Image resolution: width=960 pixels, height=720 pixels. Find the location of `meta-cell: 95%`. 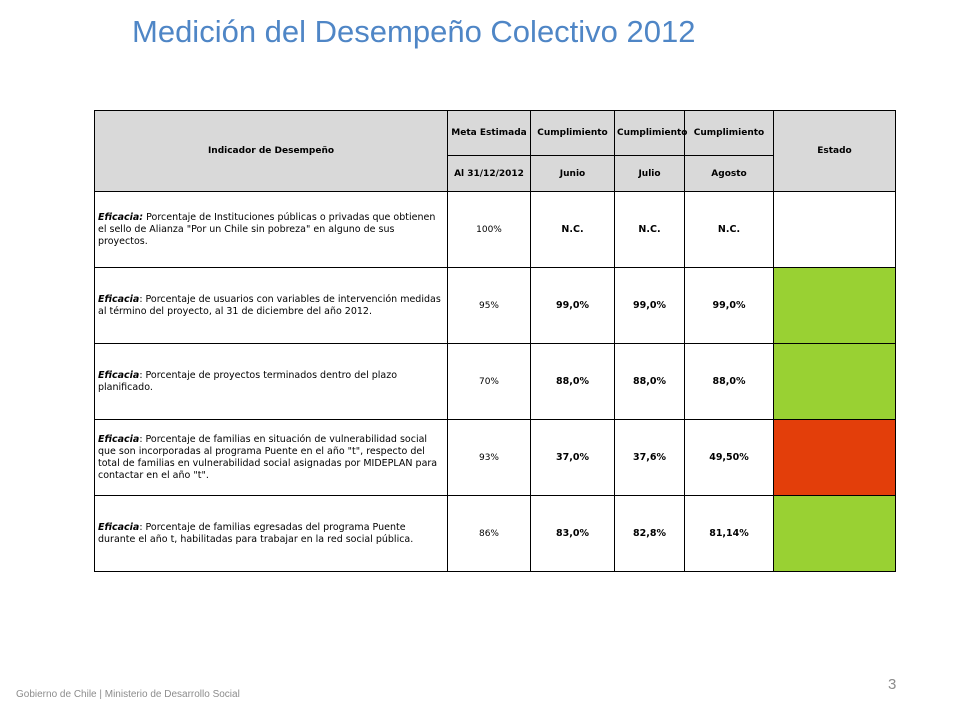

meta-cell: 95% is located at coordinates (489, 305).